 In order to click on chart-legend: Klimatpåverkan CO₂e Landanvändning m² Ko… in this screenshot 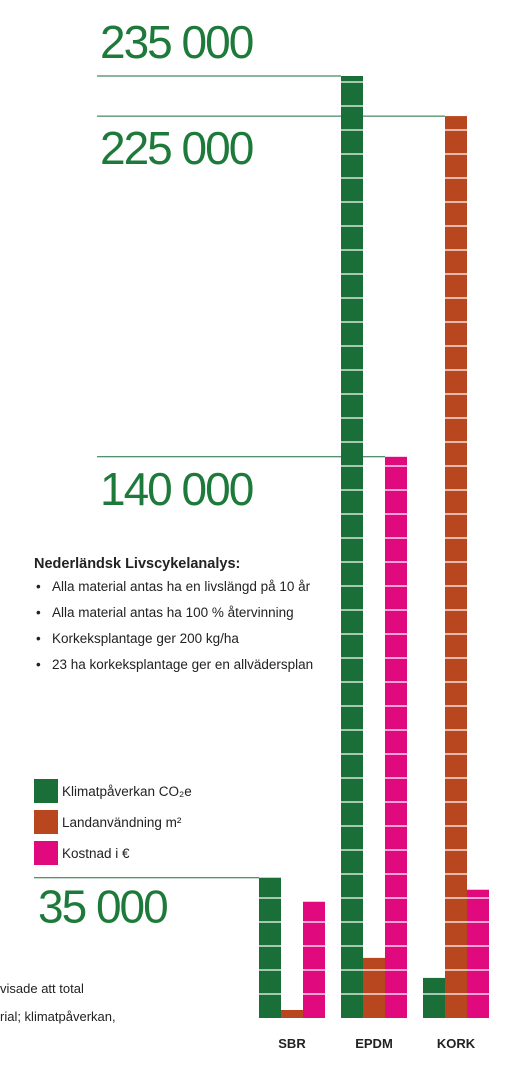, I will do `click(113, 824)`.